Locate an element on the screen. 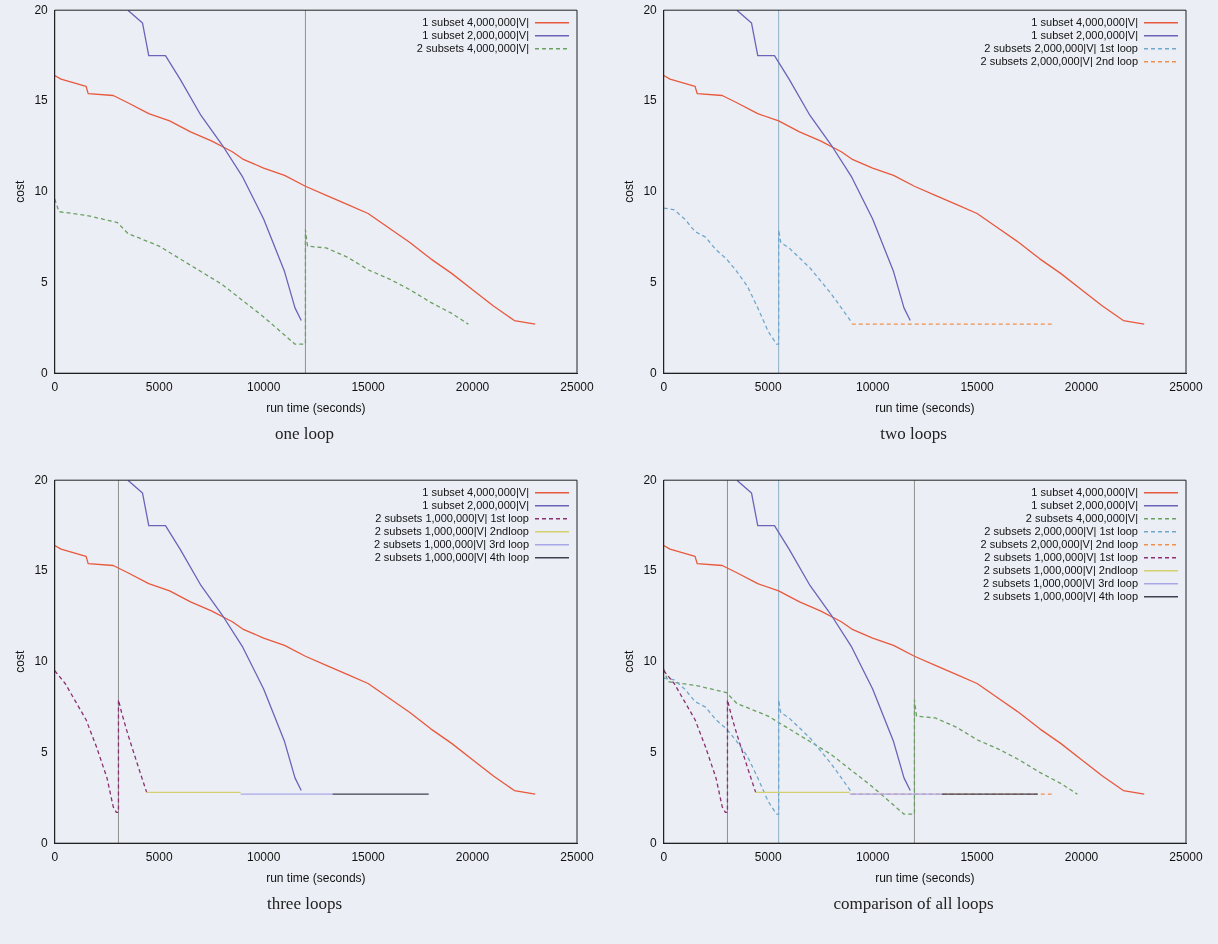 This screenshot has height=944, width=1218. text: two loops is located at coordinates (913, 434).